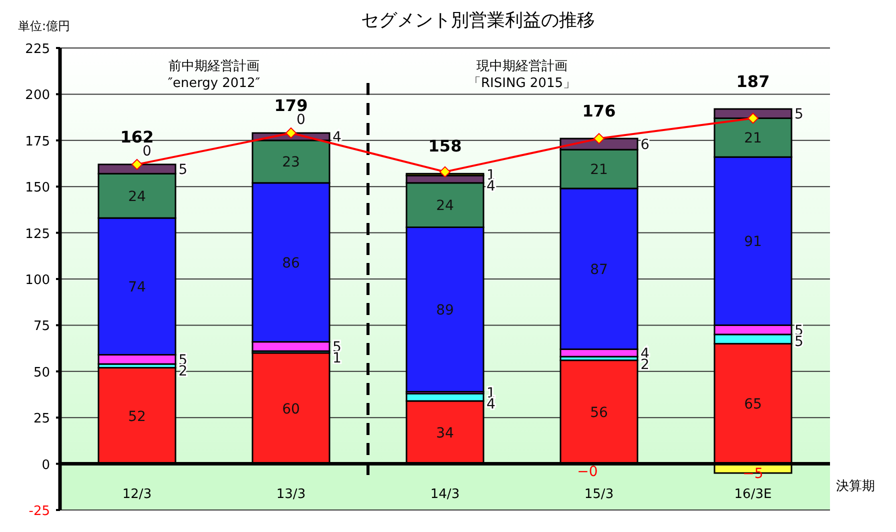 This screenshot has width=896, height=532. What do you see at coordinates (599, 111) in the screenshot?
I see `total-label: 176` at bounding box center [599, 111].